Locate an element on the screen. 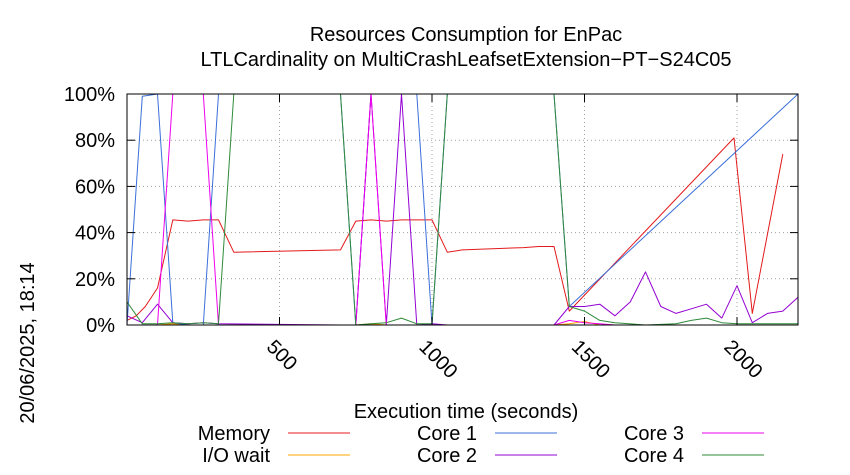 The image size is (850, 475). chart-title-line-1: Resources Consumption for EnPac is located at coordinates (466, 35).